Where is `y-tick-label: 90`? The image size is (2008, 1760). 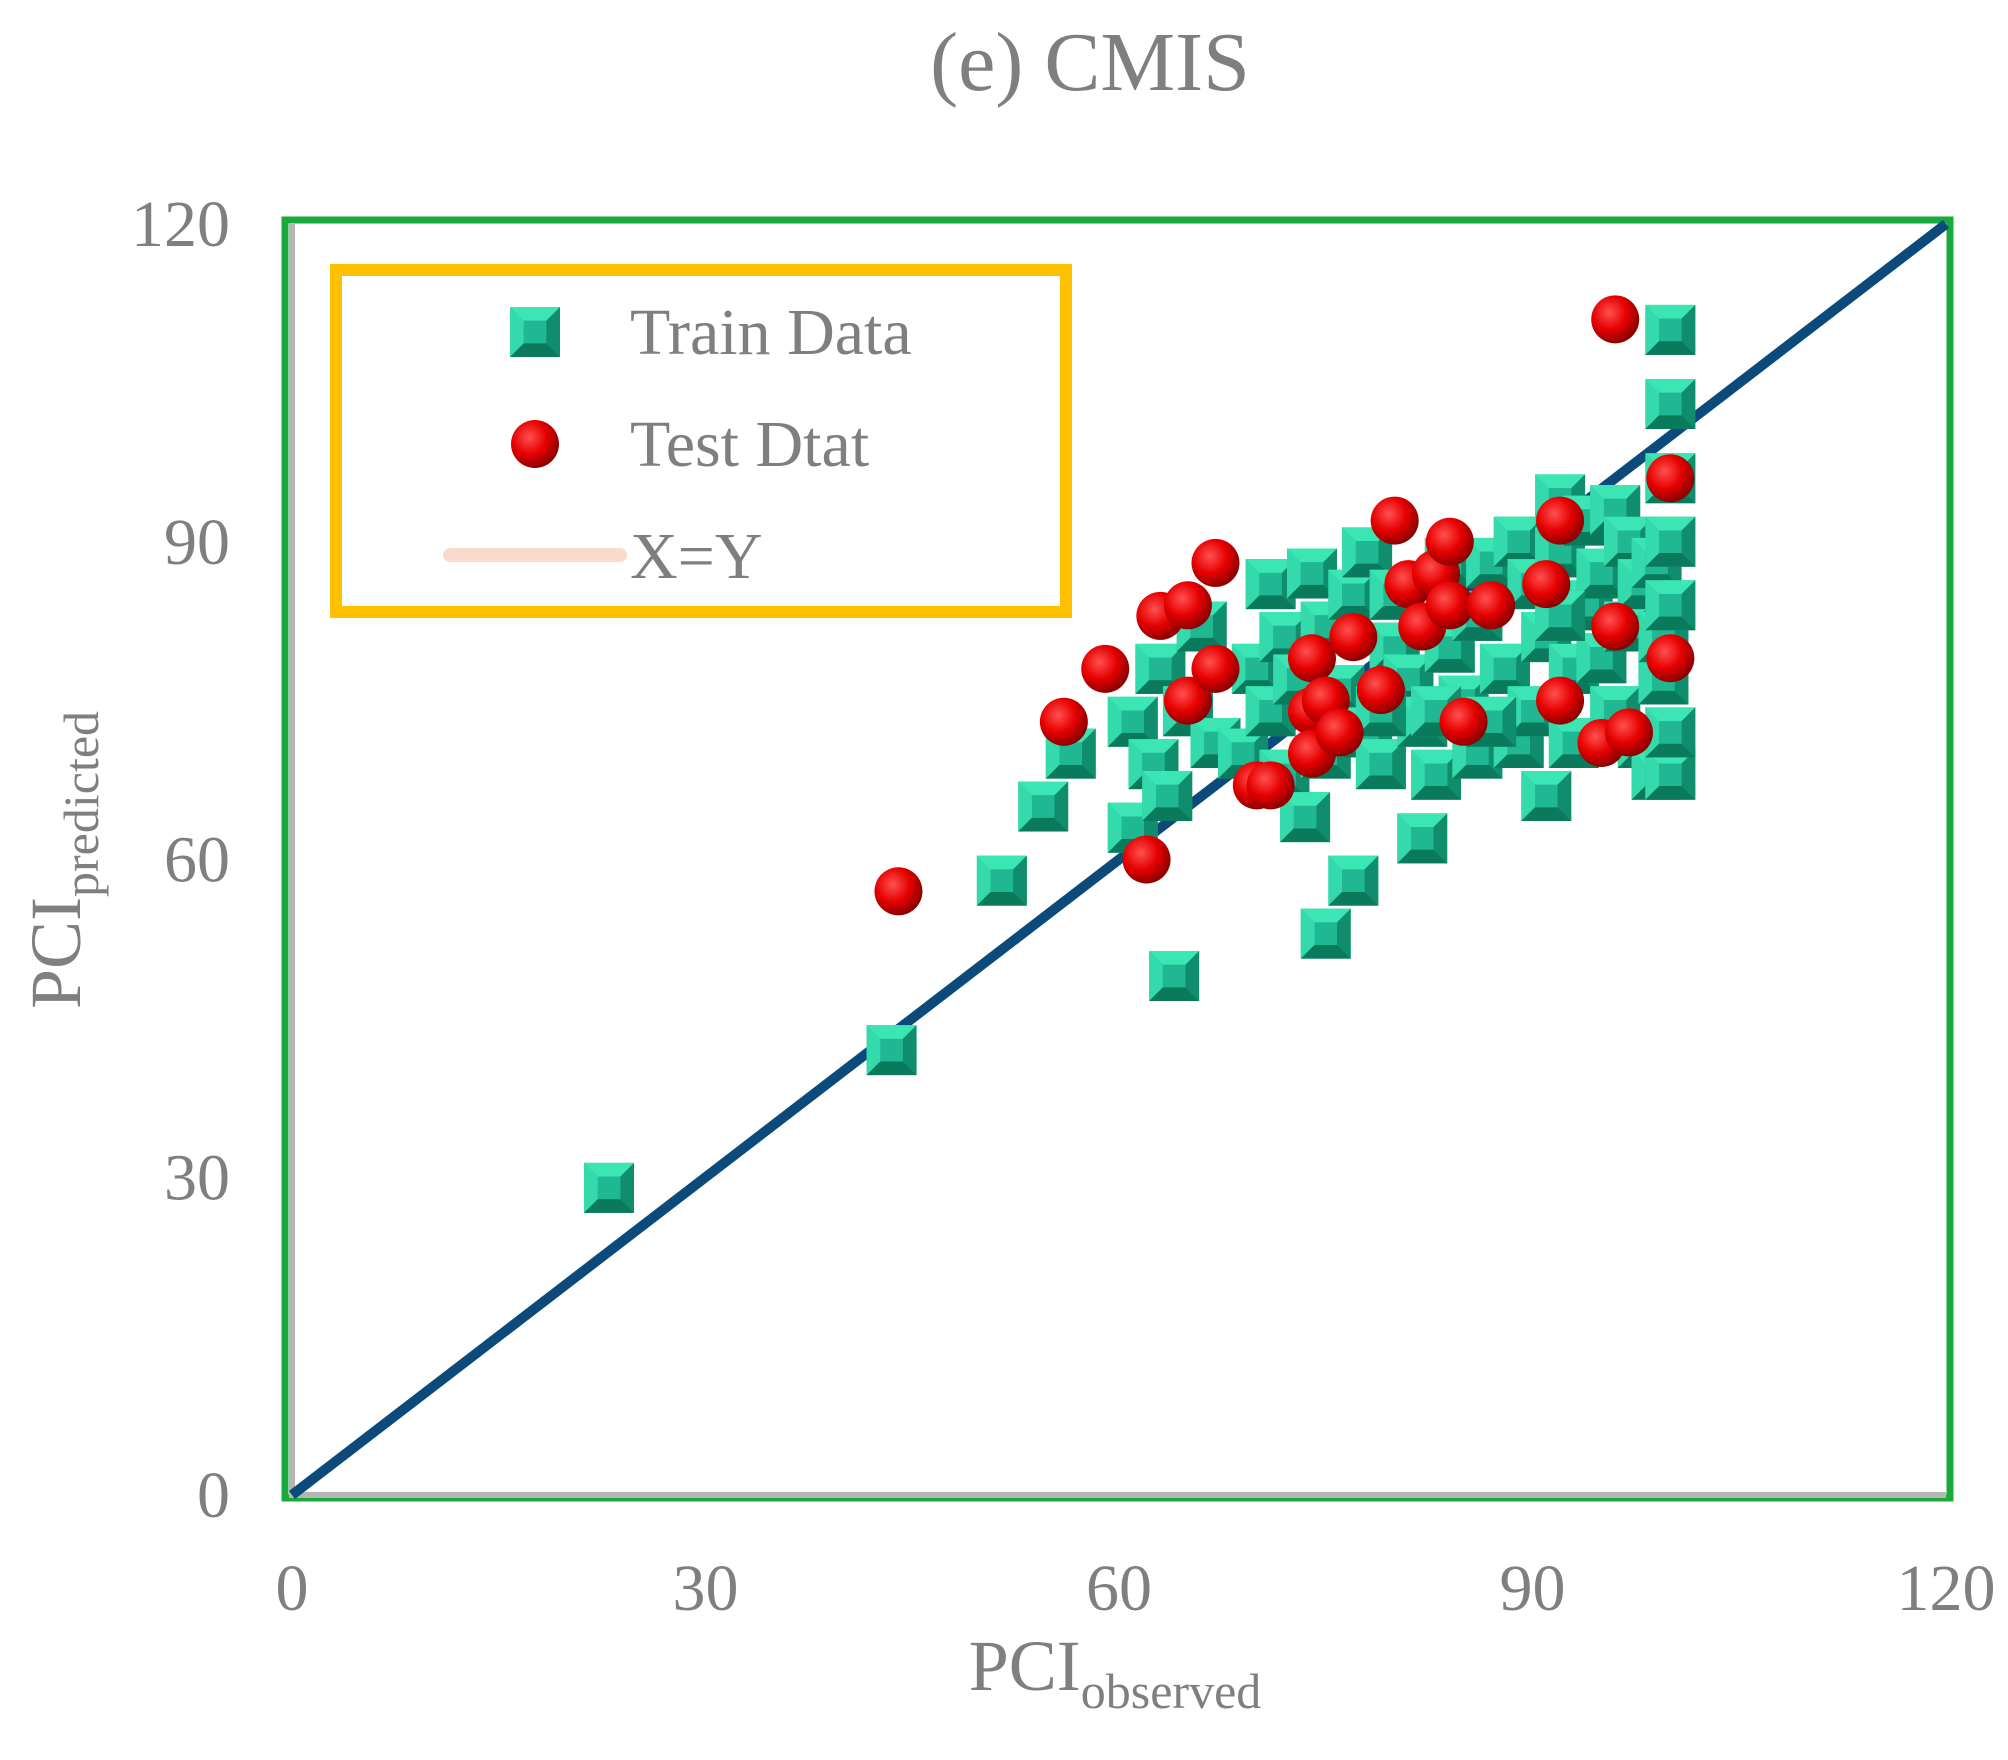 y-tick-label: 90 is located at coordinates (197, 542).